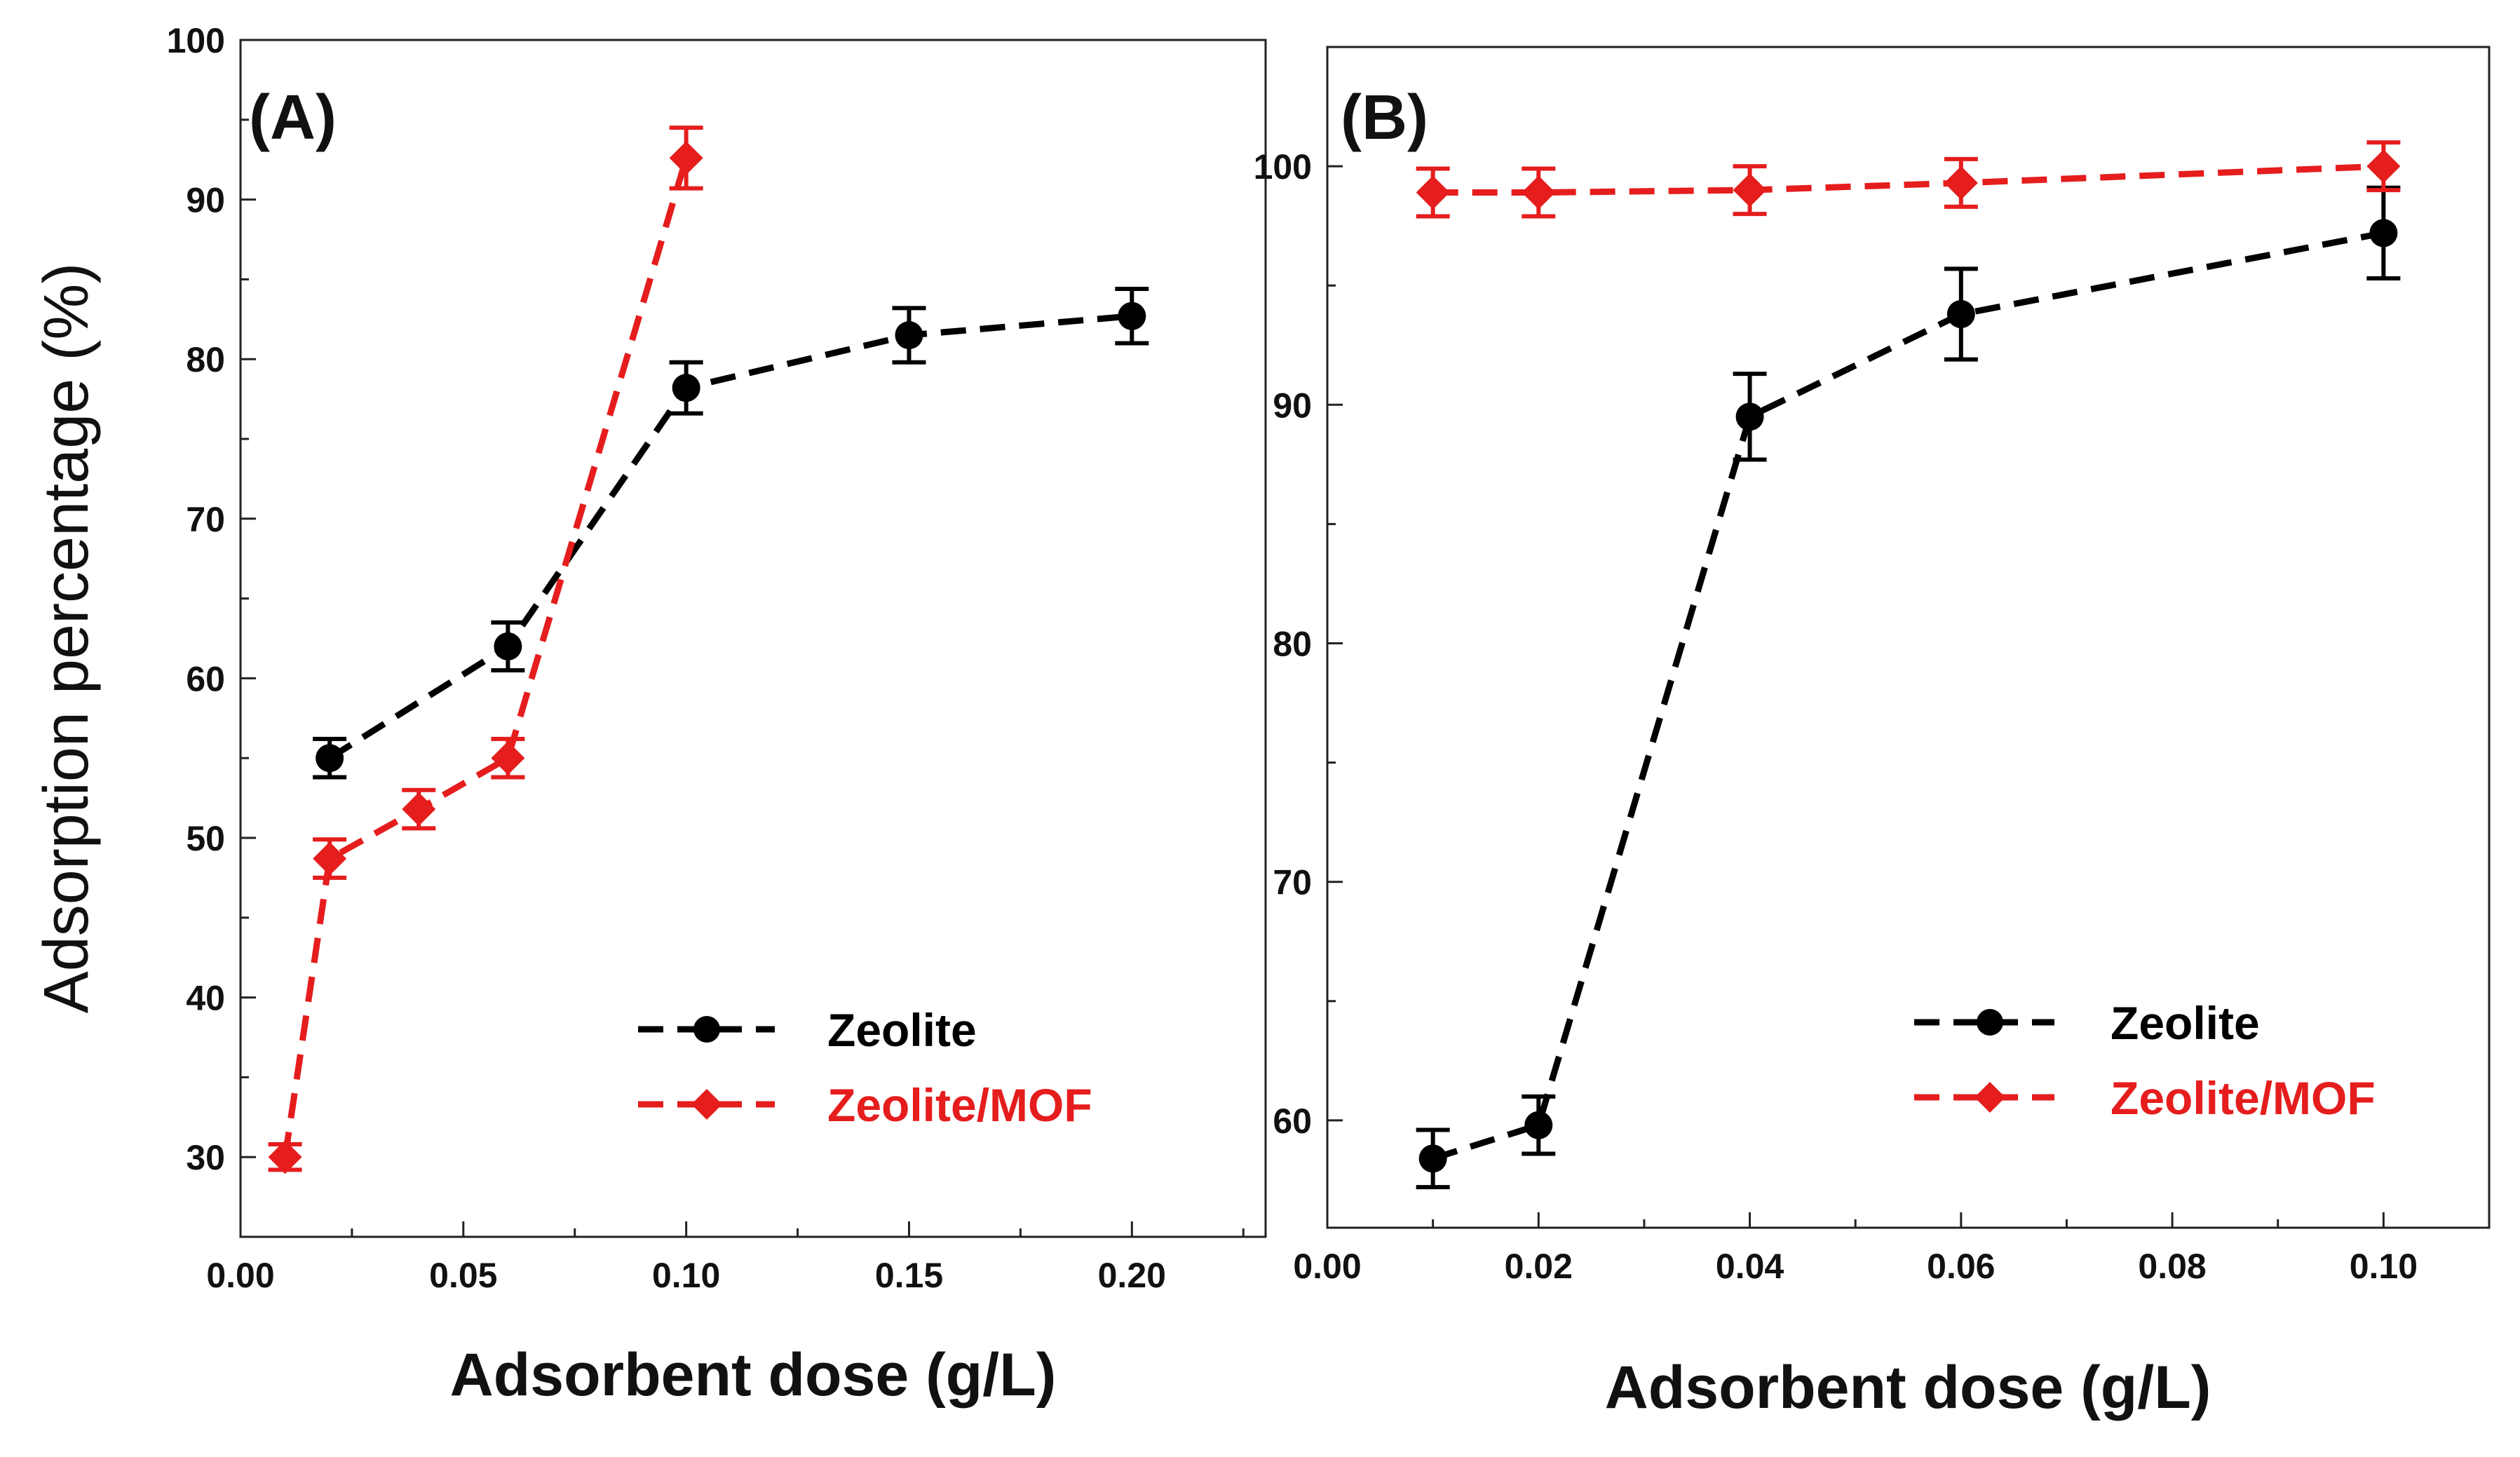 Image resolution: width=2520 pixels, height=1457 pixels. I want to click on panel-a-legend-mof-marker, so click(706, 1104).